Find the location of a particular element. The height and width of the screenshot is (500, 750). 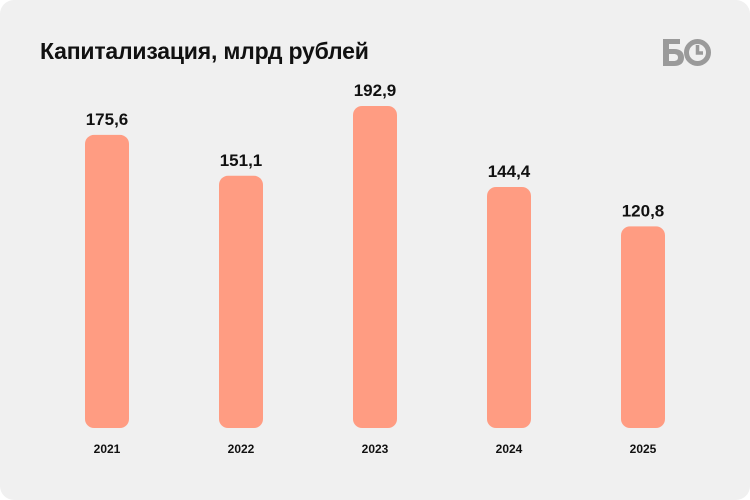

logo-clock-hand is located at coordinates (699, 50).